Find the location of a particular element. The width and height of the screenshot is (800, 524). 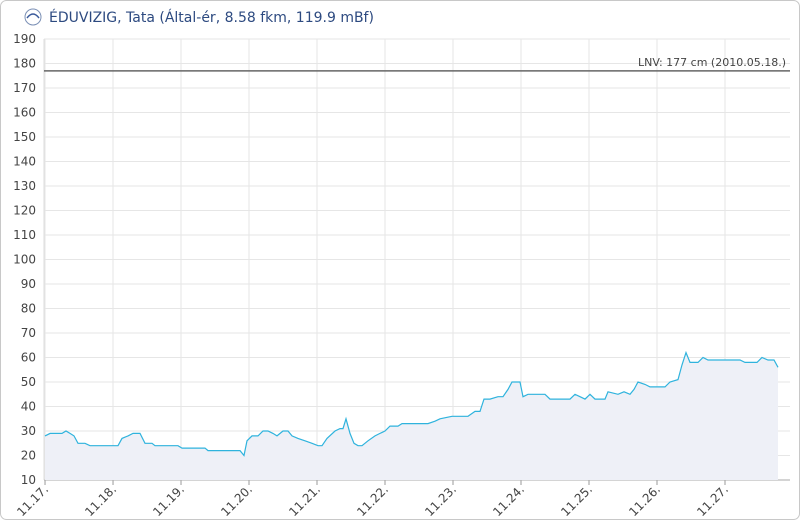

y-tick-label: 140 is located at coordinates (24, 162).